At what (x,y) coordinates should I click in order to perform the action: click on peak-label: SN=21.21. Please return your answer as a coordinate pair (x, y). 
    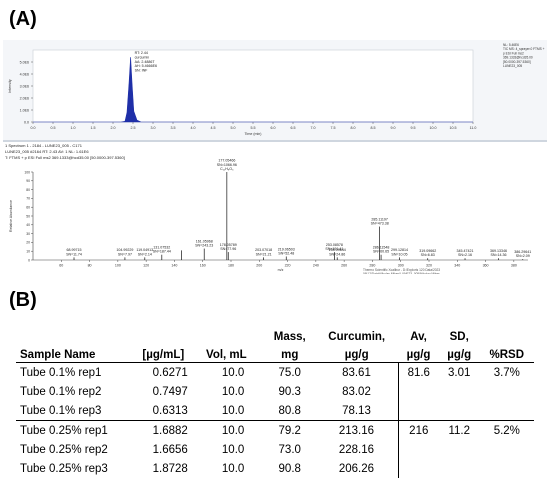
    Looking at the image, I should click on (264, 254).